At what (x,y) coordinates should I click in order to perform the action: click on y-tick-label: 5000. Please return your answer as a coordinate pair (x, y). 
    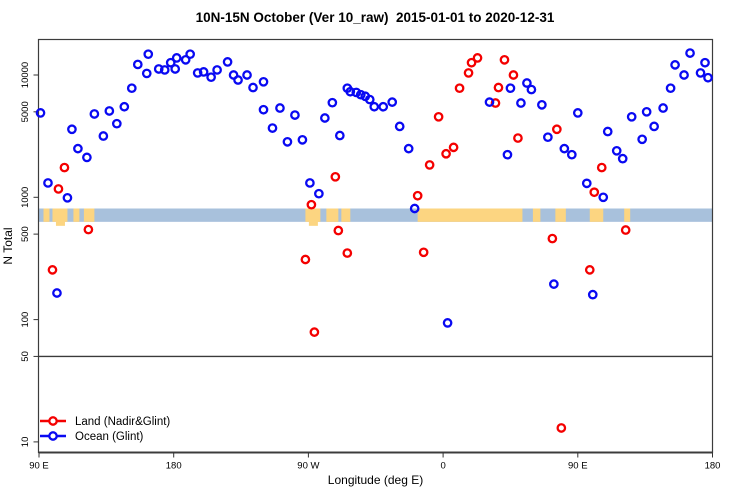
    Looking at the image, I should click on (25, 111).